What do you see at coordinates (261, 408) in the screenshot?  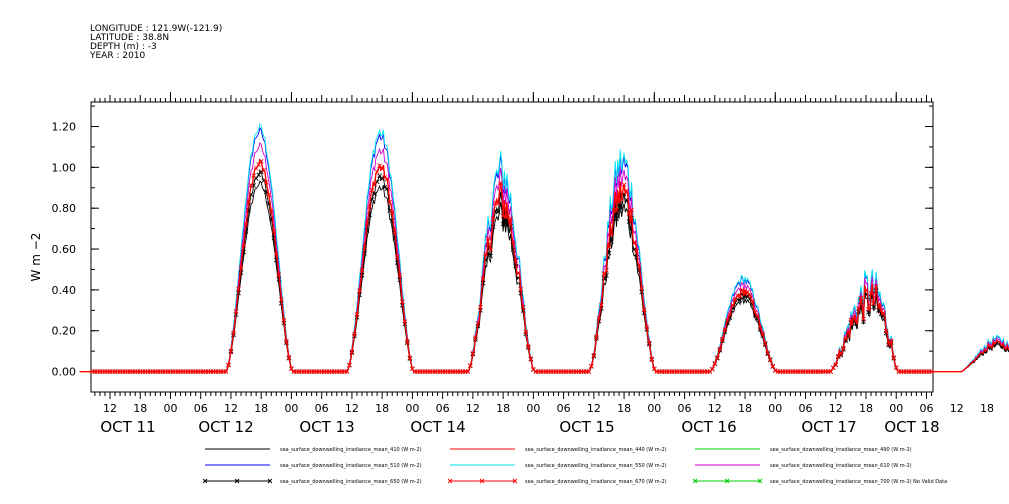 I see `x-tick-label: 18` at bounding box center [261, 408].